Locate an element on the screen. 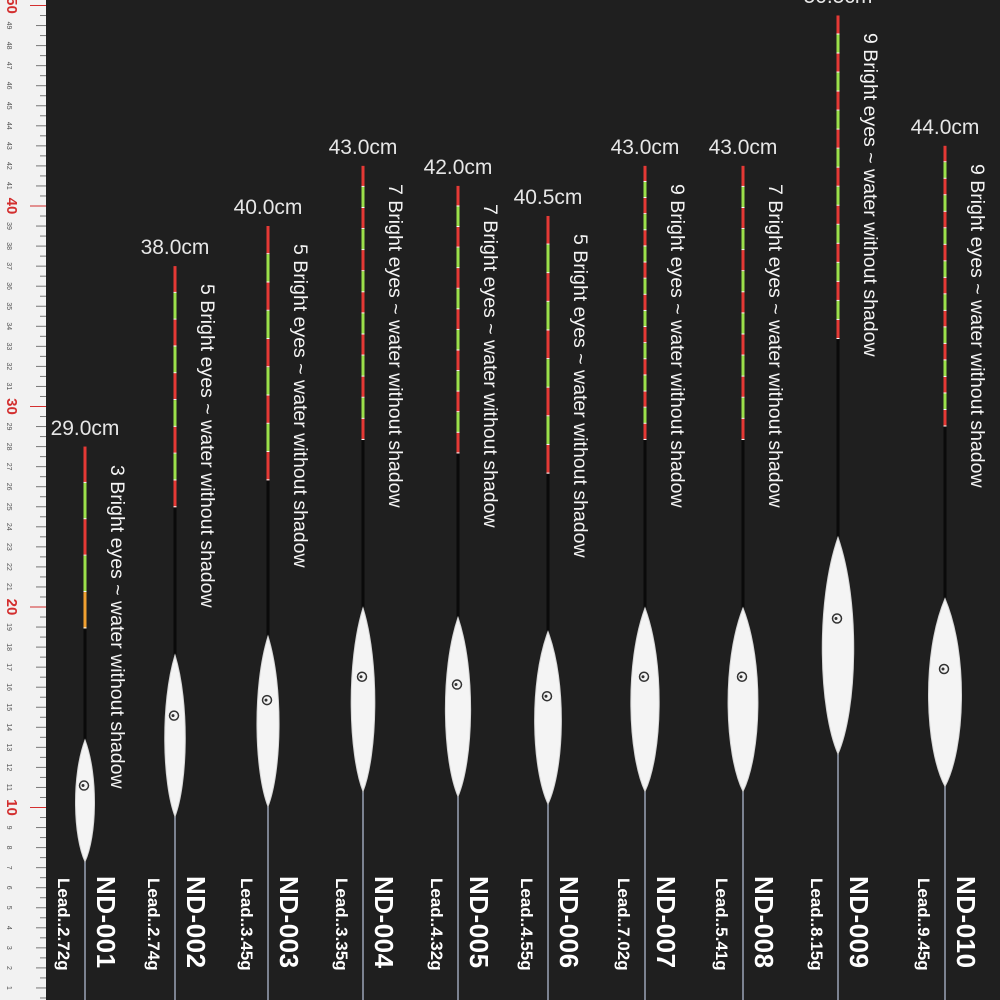 The height and width of the screenshot is (1000, 1000). float-length-label: 50.5cm is located at coordinates (838, 4).